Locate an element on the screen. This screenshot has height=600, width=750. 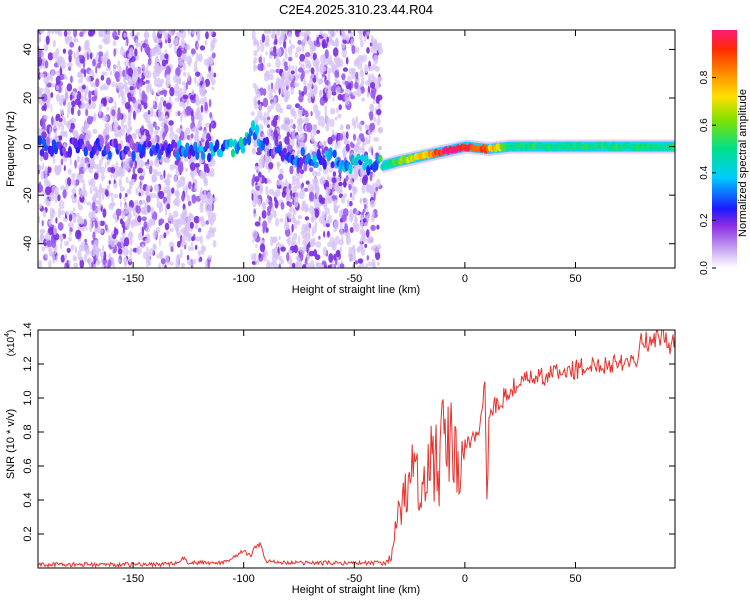
x-tick-label: -100 is located at coordinates (244, 579).